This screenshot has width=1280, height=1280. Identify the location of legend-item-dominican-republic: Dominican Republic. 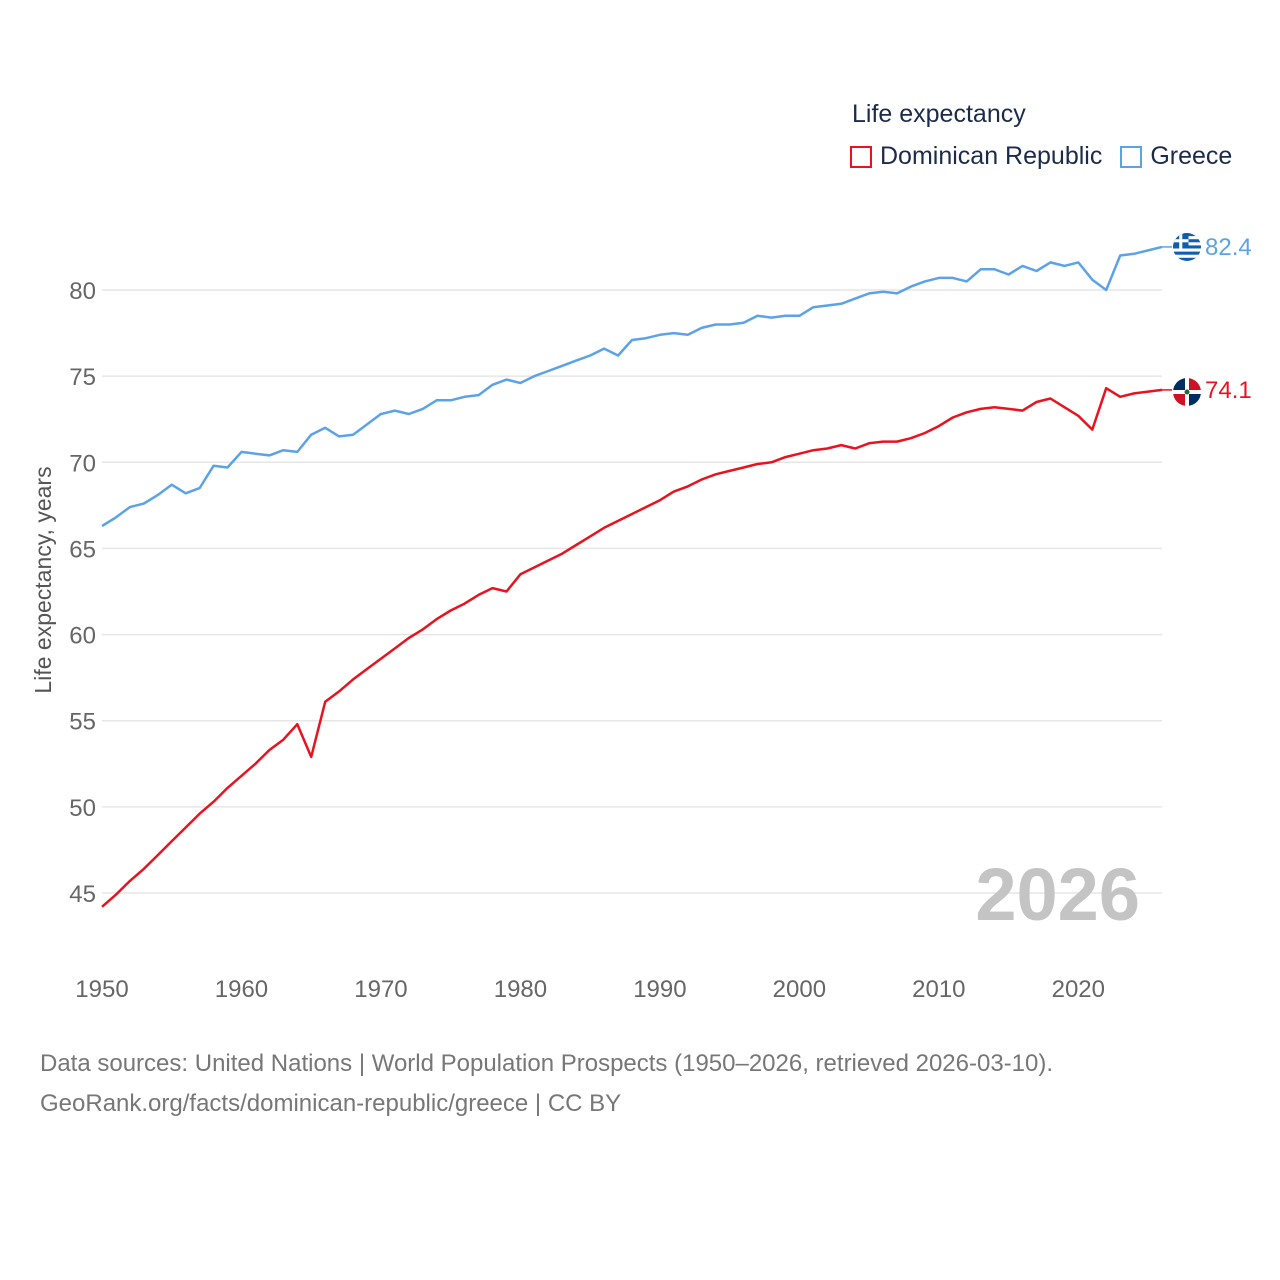
(976, 156).